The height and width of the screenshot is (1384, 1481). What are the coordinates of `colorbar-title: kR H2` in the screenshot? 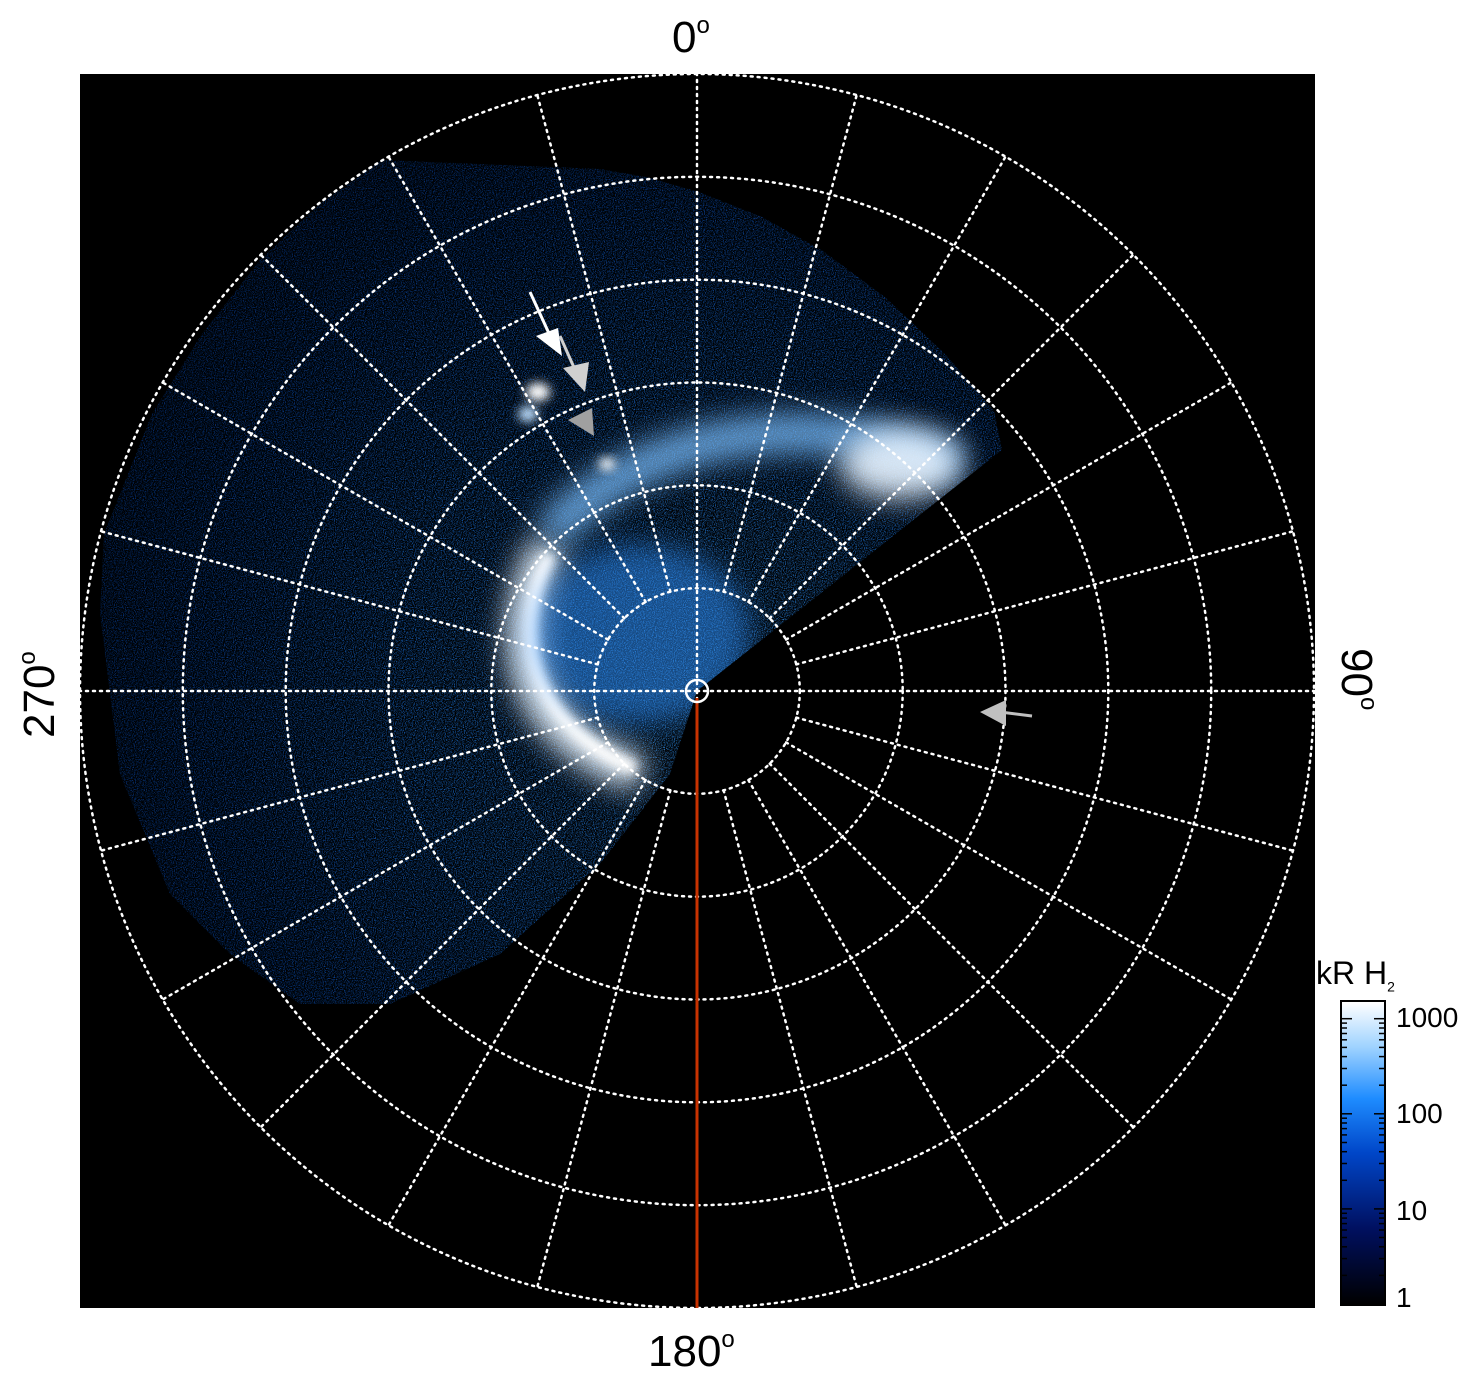 It's located at (1355, 975).